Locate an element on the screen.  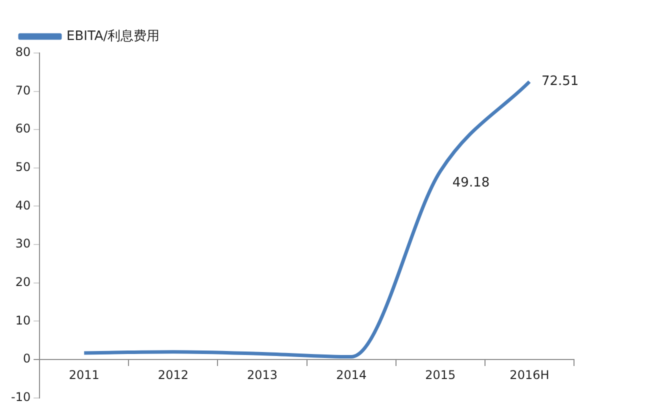
y-tick-label: -10 is located at coordinates (20, 397).